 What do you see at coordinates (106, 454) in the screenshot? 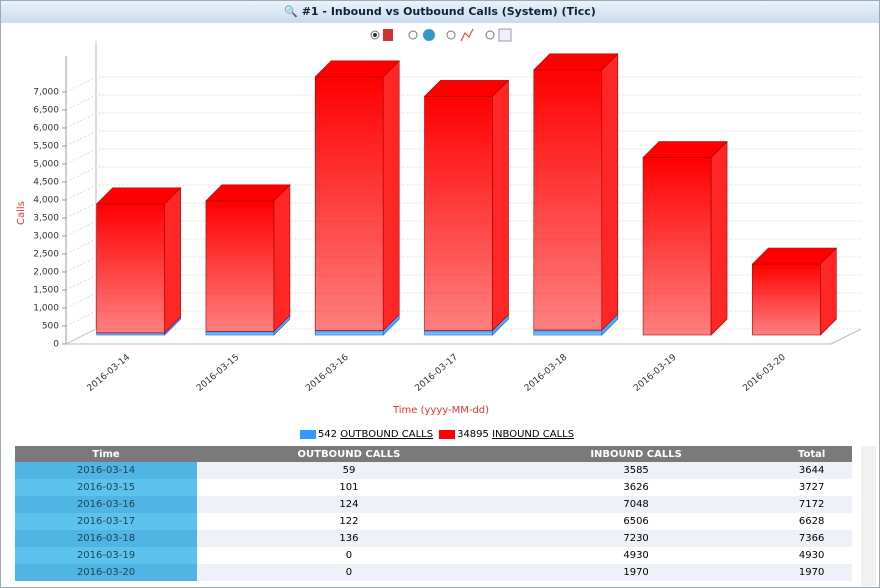
I see `column-header: Time` at bounding box center [106, 454].